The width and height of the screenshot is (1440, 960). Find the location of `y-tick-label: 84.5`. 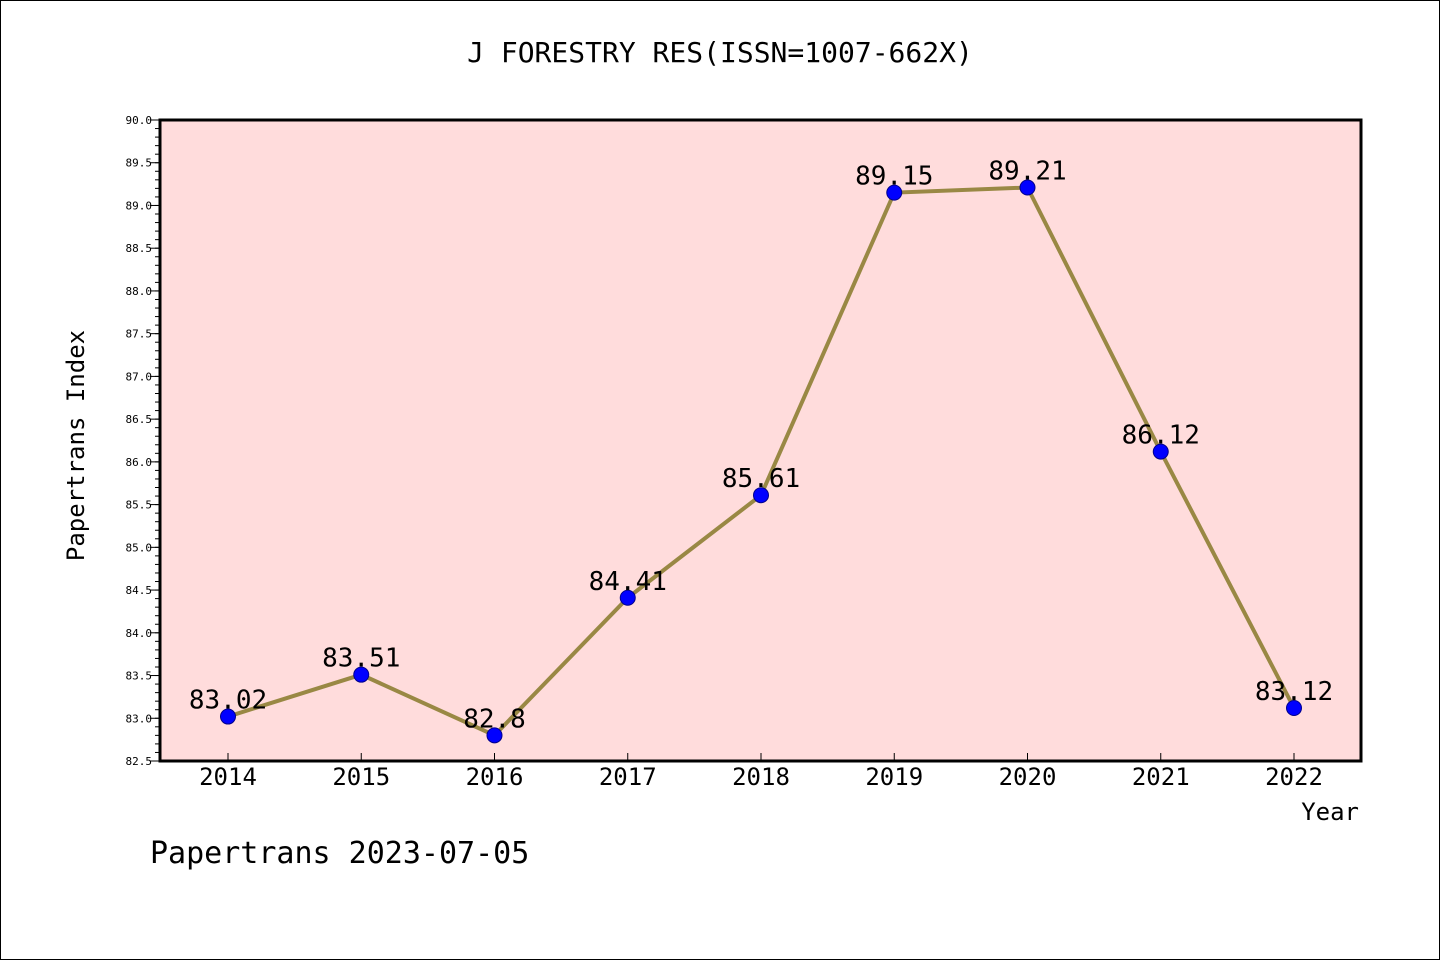

y-tick-label: 84.5 is located at coordinates (139, 590).